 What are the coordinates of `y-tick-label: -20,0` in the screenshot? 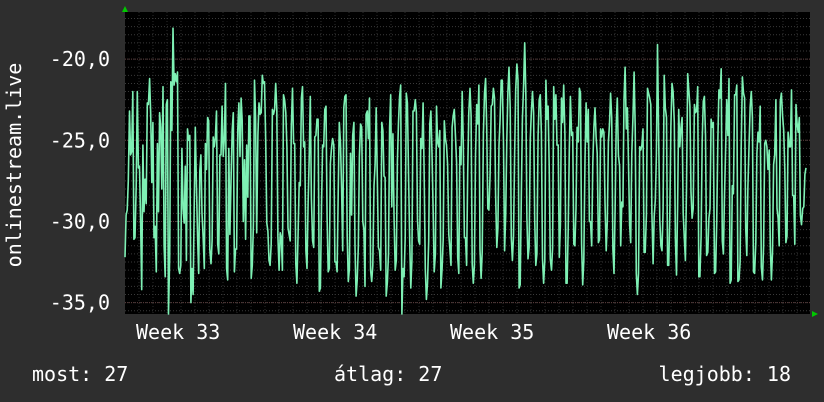 It's located at (80, 59).